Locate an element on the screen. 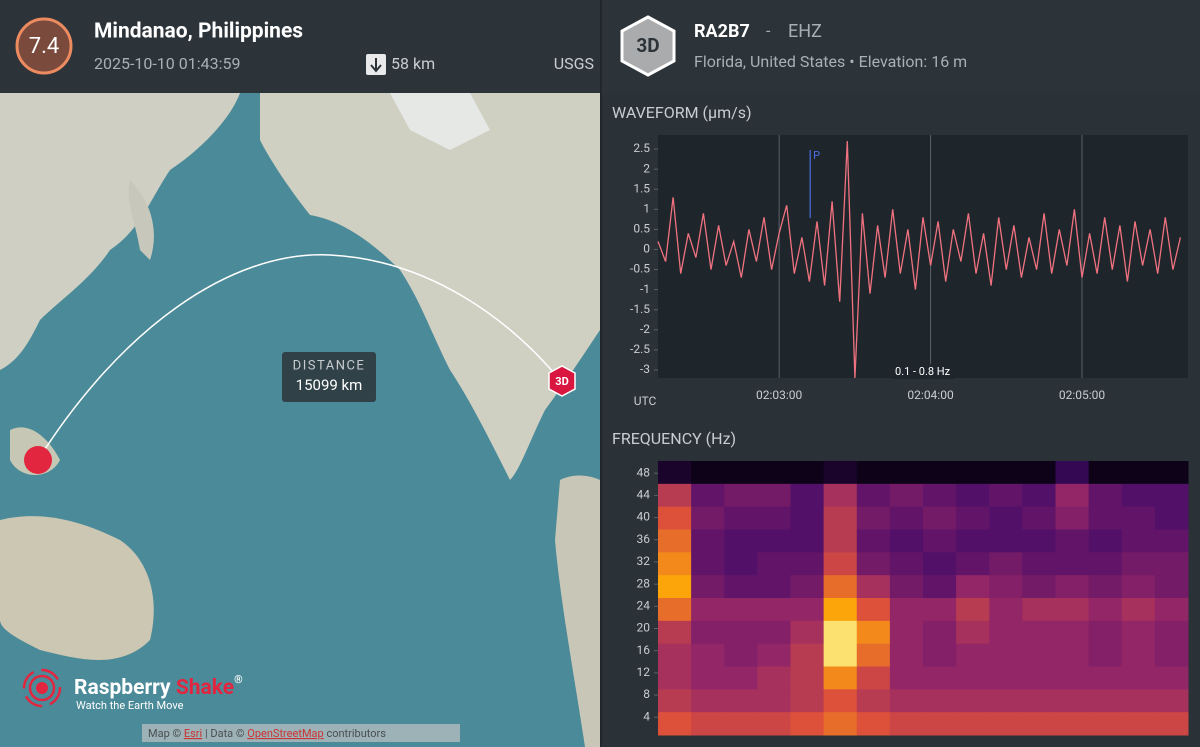  station-location: Florida, United States • Elevation: 16 m is located at coordinates (830, 61).